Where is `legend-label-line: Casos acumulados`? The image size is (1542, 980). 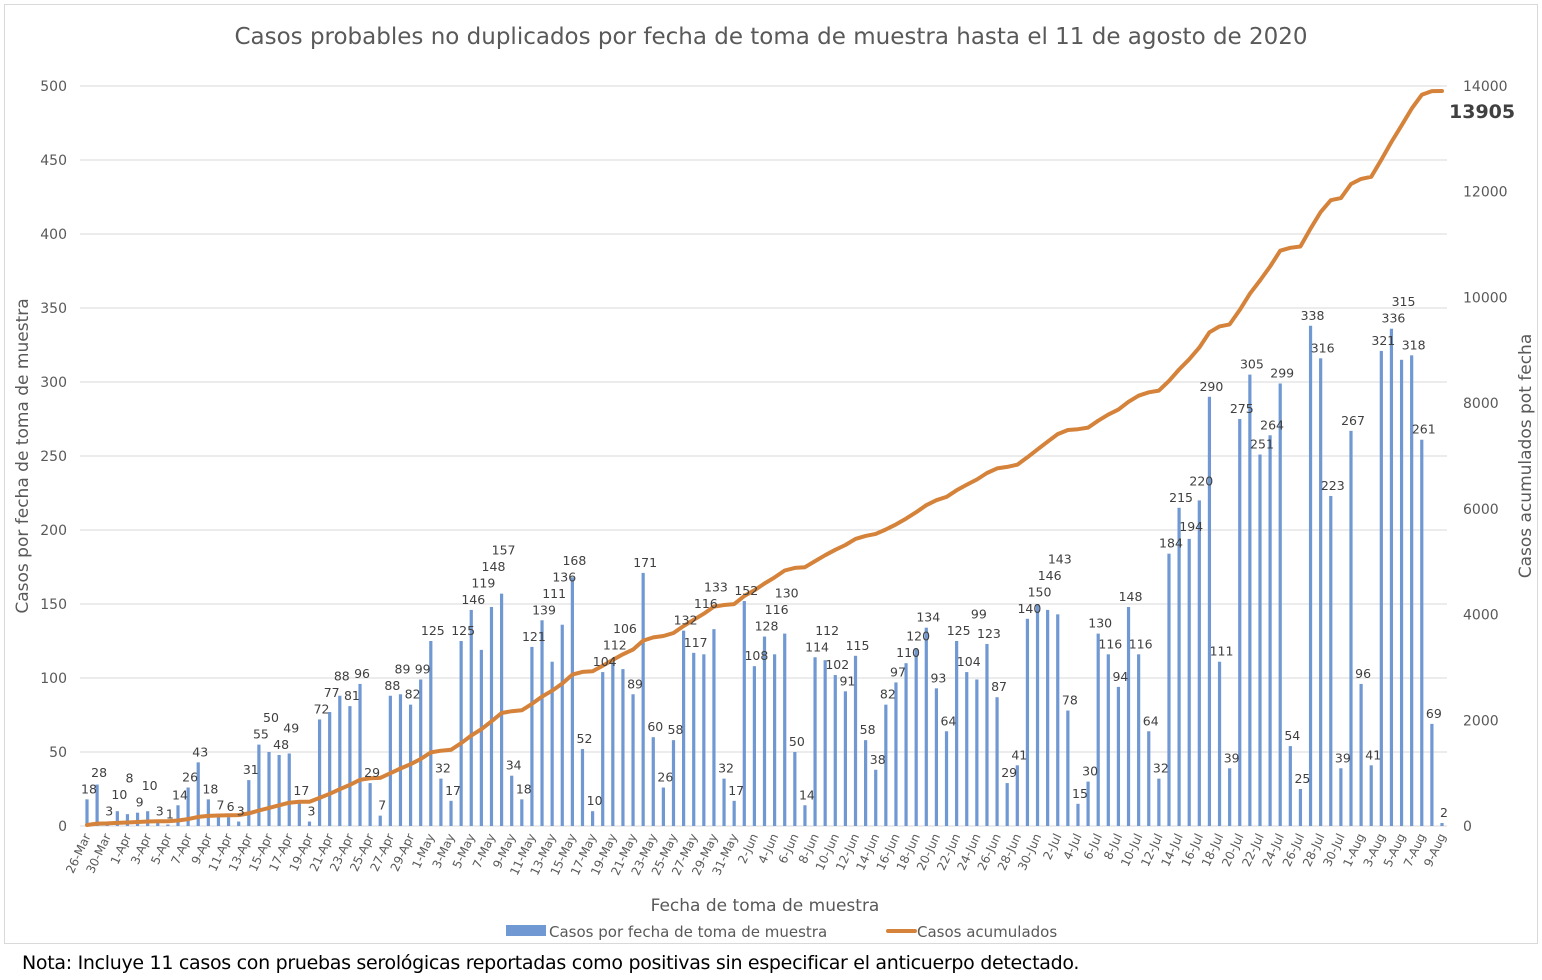 legend-label-line: Casos acumulados is located at coordinates (987, 932).